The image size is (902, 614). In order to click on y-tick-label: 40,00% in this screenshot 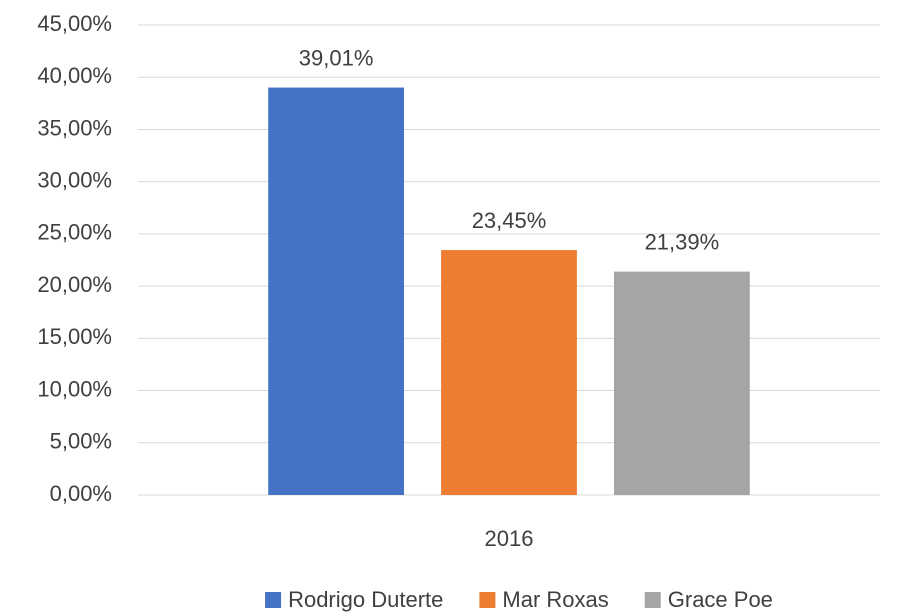, I will do `click(74, 75)`.